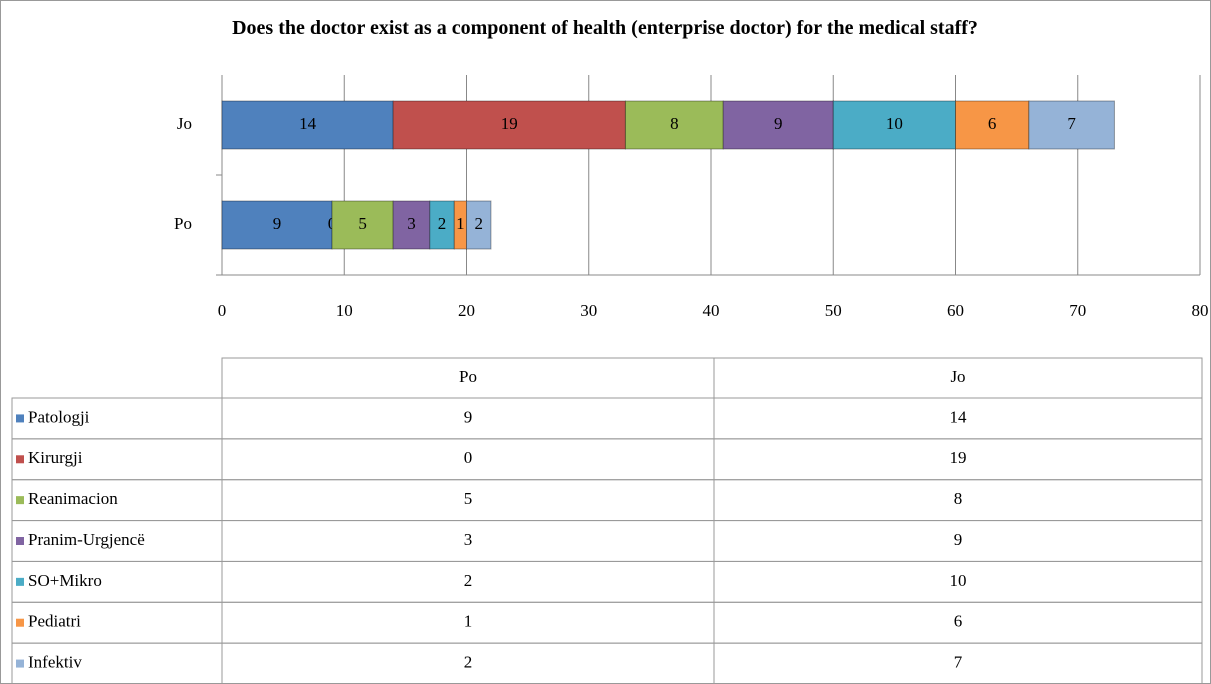  Describe the element at coordinates (588, 310) in the screenshot. I see `x-tick-label: 30` at that location.